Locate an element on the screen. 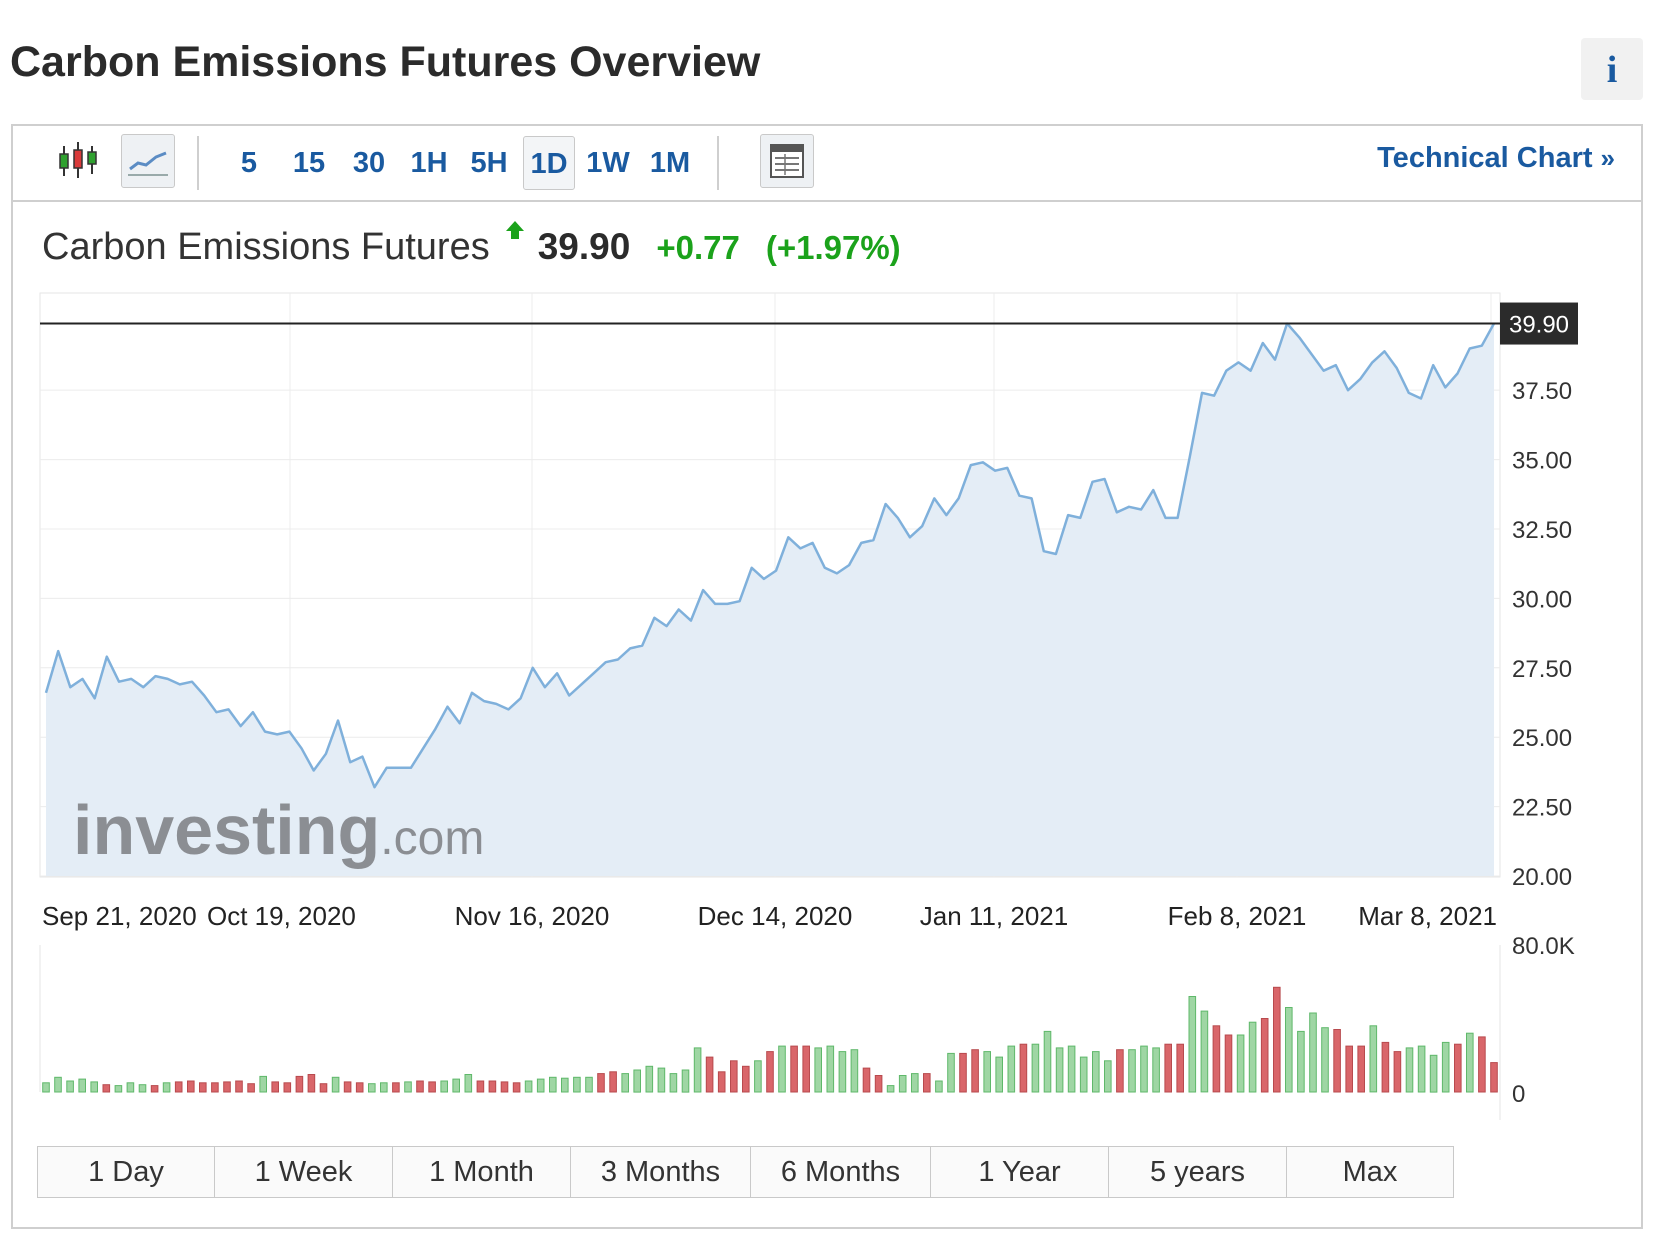  technical-chart-link: Technical Chart» is located at coordinates (1496, 158).